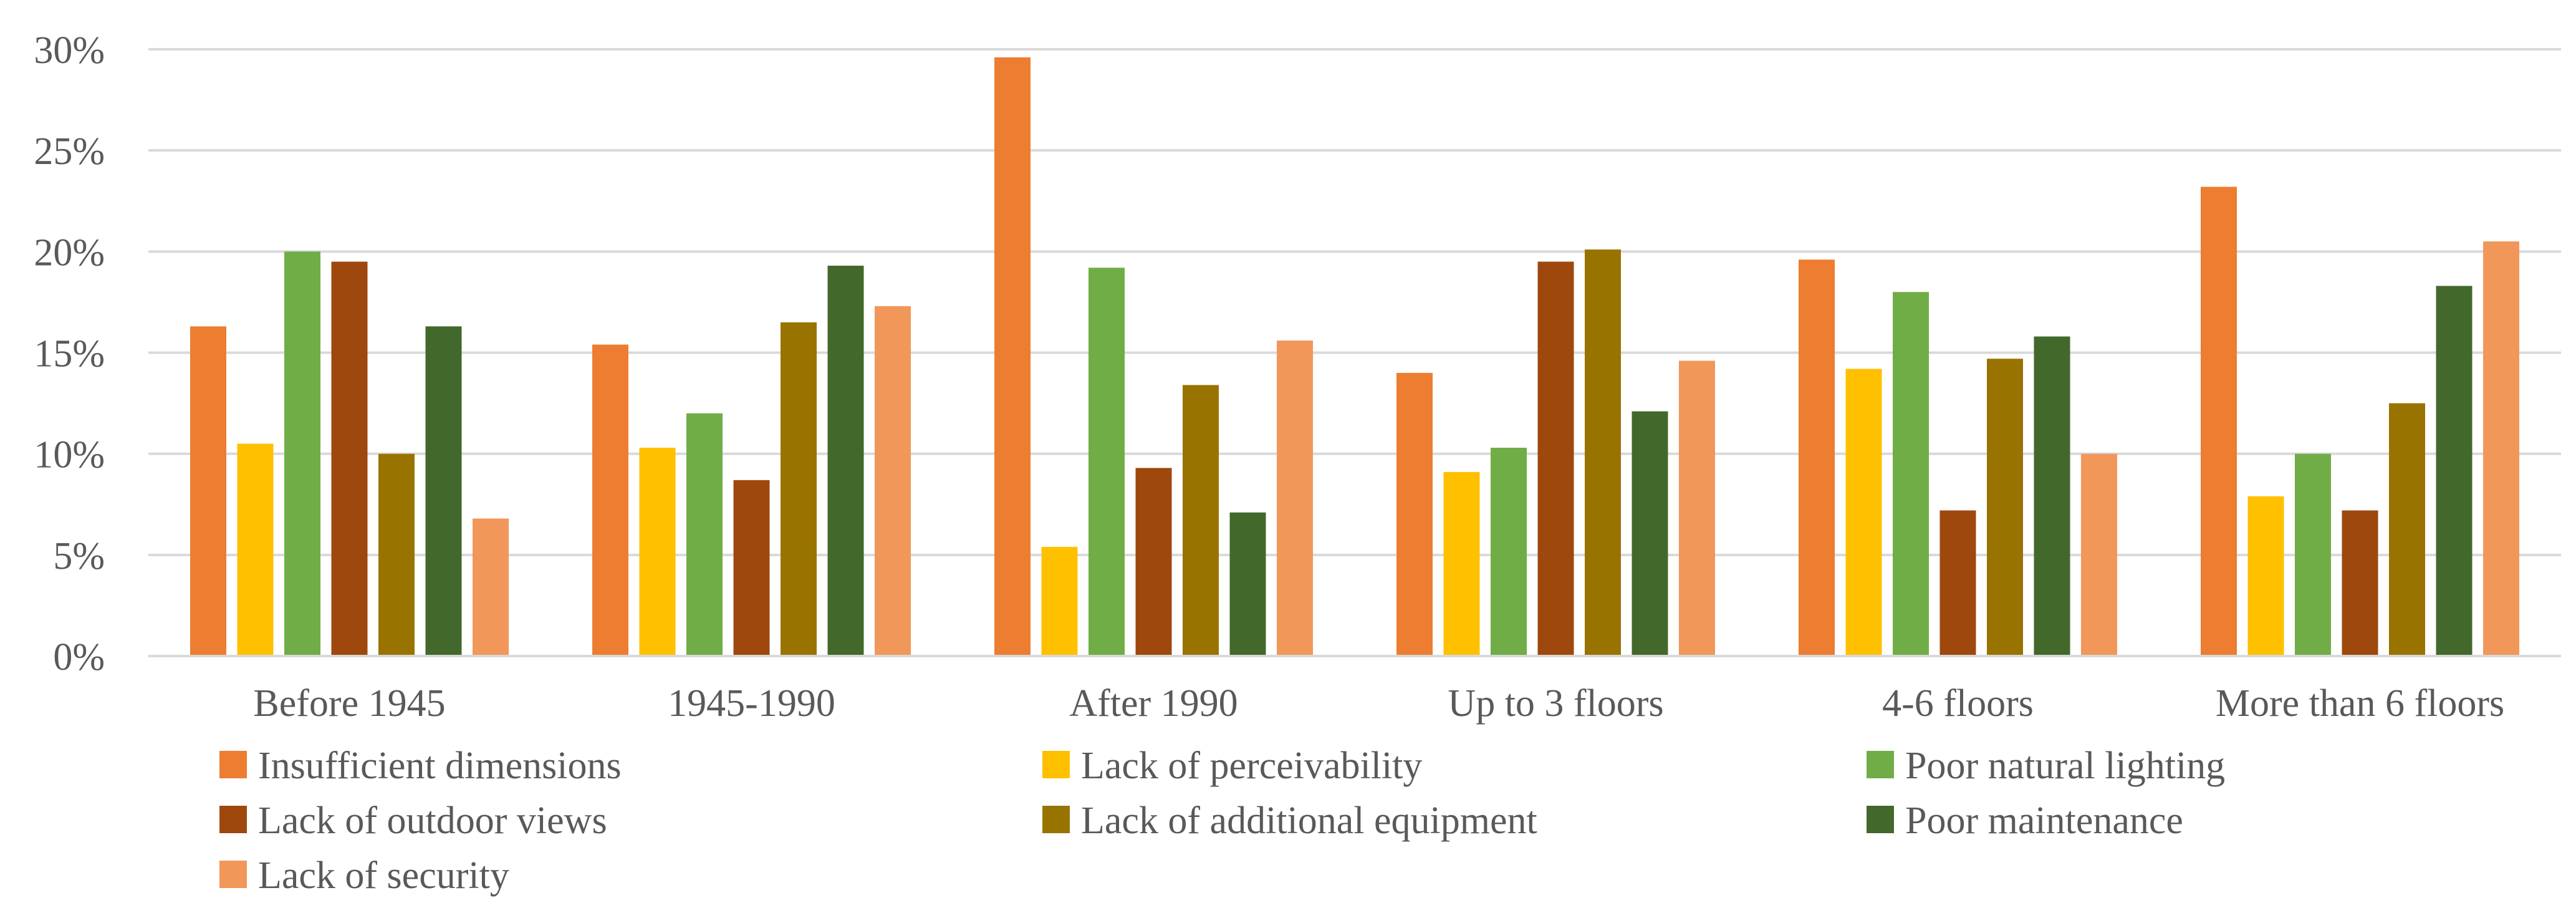 The width and height of the screenshot is (2576, 918). What do you see at coordinates (69, 455) in the screenshot?
I see `y-tick-label: 10%` at bounding box center [69, 455].